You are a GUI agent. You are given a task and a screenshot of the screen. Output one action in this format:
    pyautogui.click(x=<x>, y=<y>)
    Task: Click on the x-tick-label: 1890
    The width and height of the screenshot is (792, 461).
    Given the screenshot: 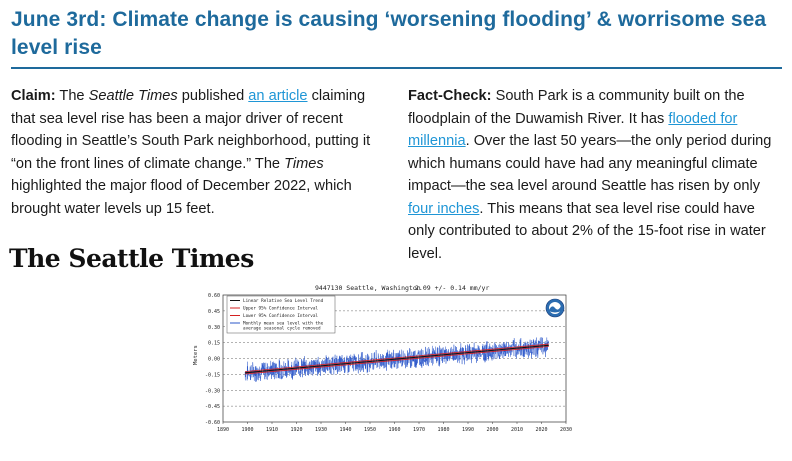 What is the action you would take?
    pyautogui.click(x=223, y=430)
    